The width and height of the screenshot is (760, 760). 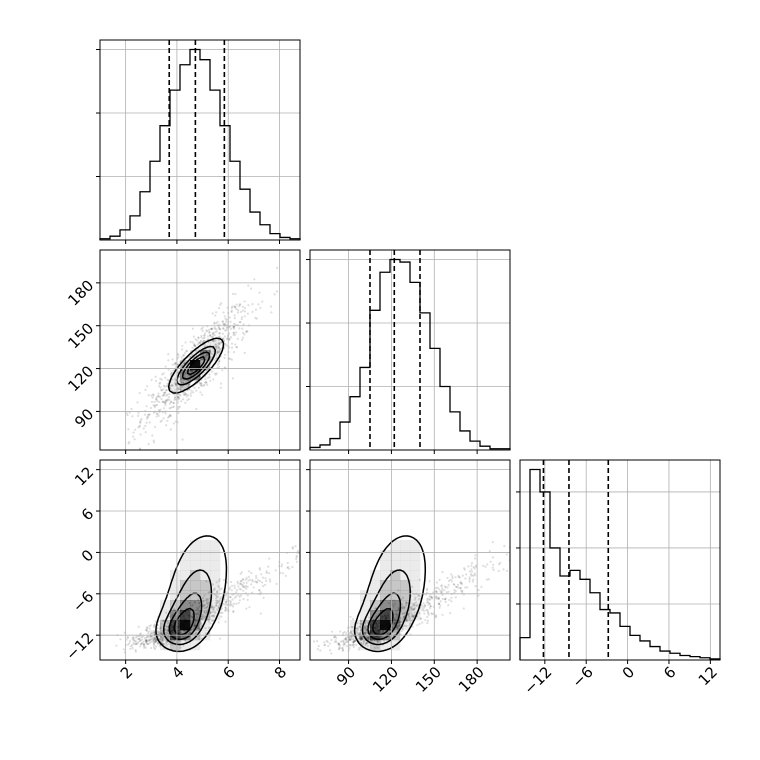 I want to click on joint-panel-2: 90 120 150 180, so click(x=483, y=577).